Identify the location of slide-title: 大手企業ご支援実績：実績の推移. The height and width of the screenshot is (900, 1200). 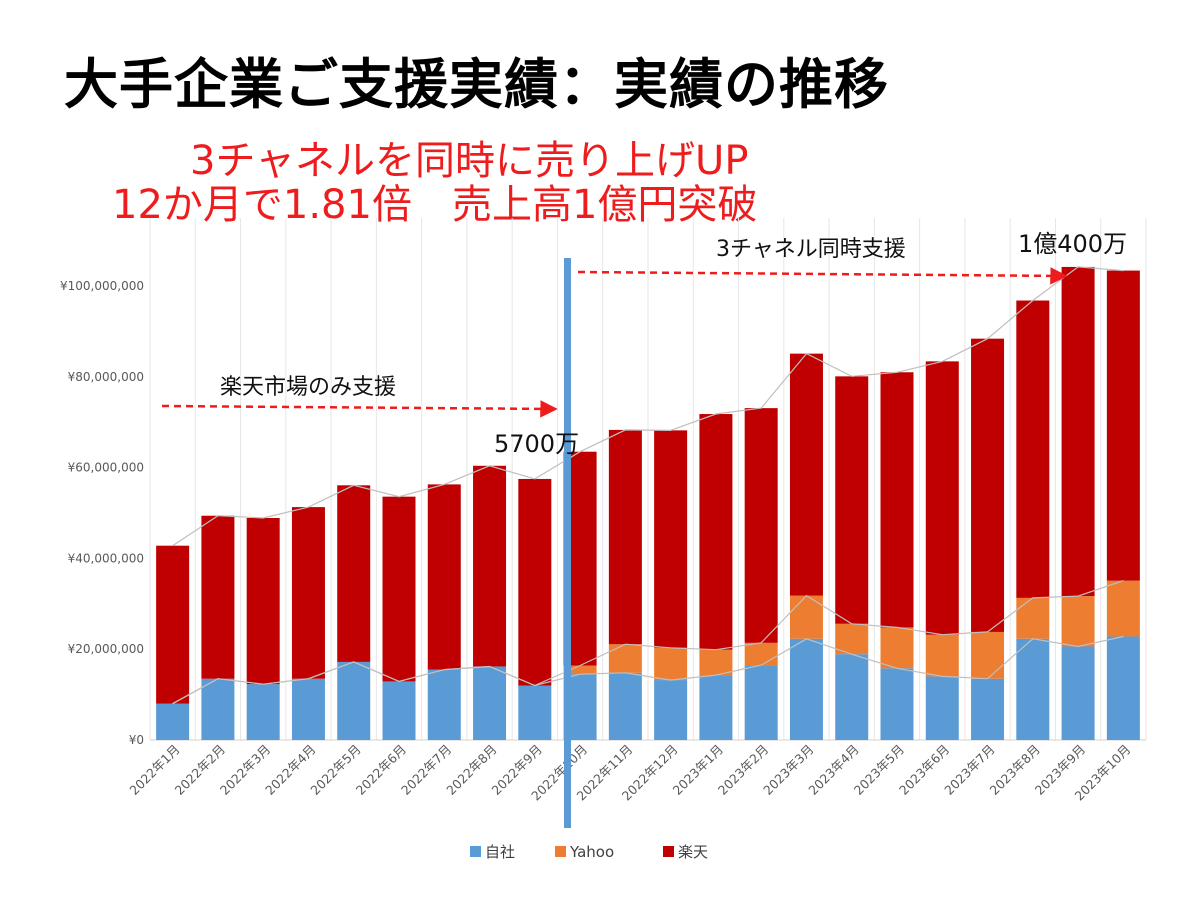
(476, 84).